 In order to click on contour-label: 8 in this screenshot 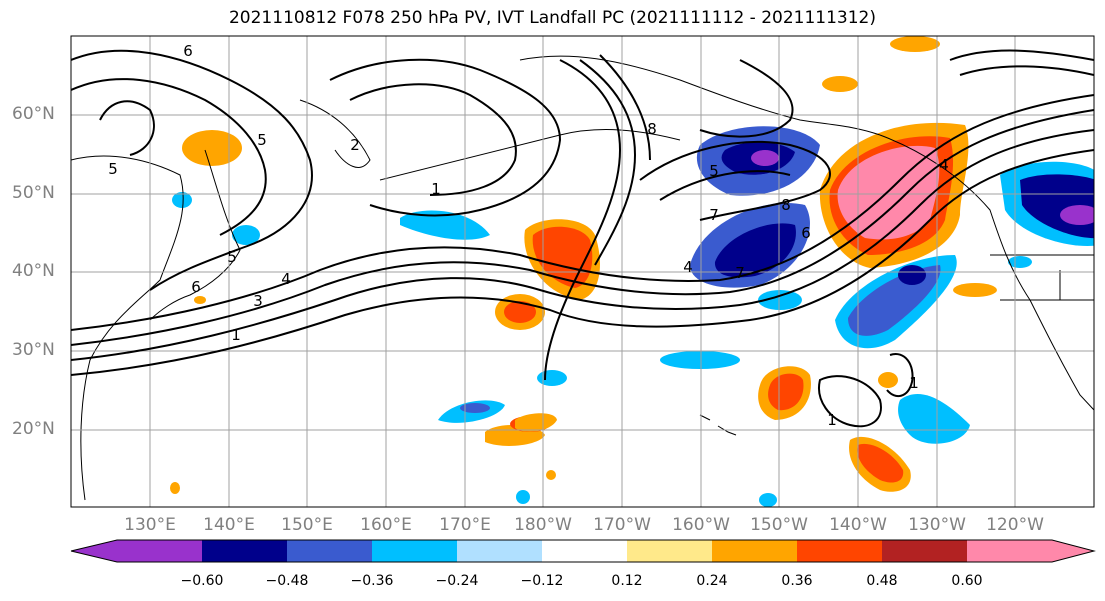, I will do `click(786, 205)`.